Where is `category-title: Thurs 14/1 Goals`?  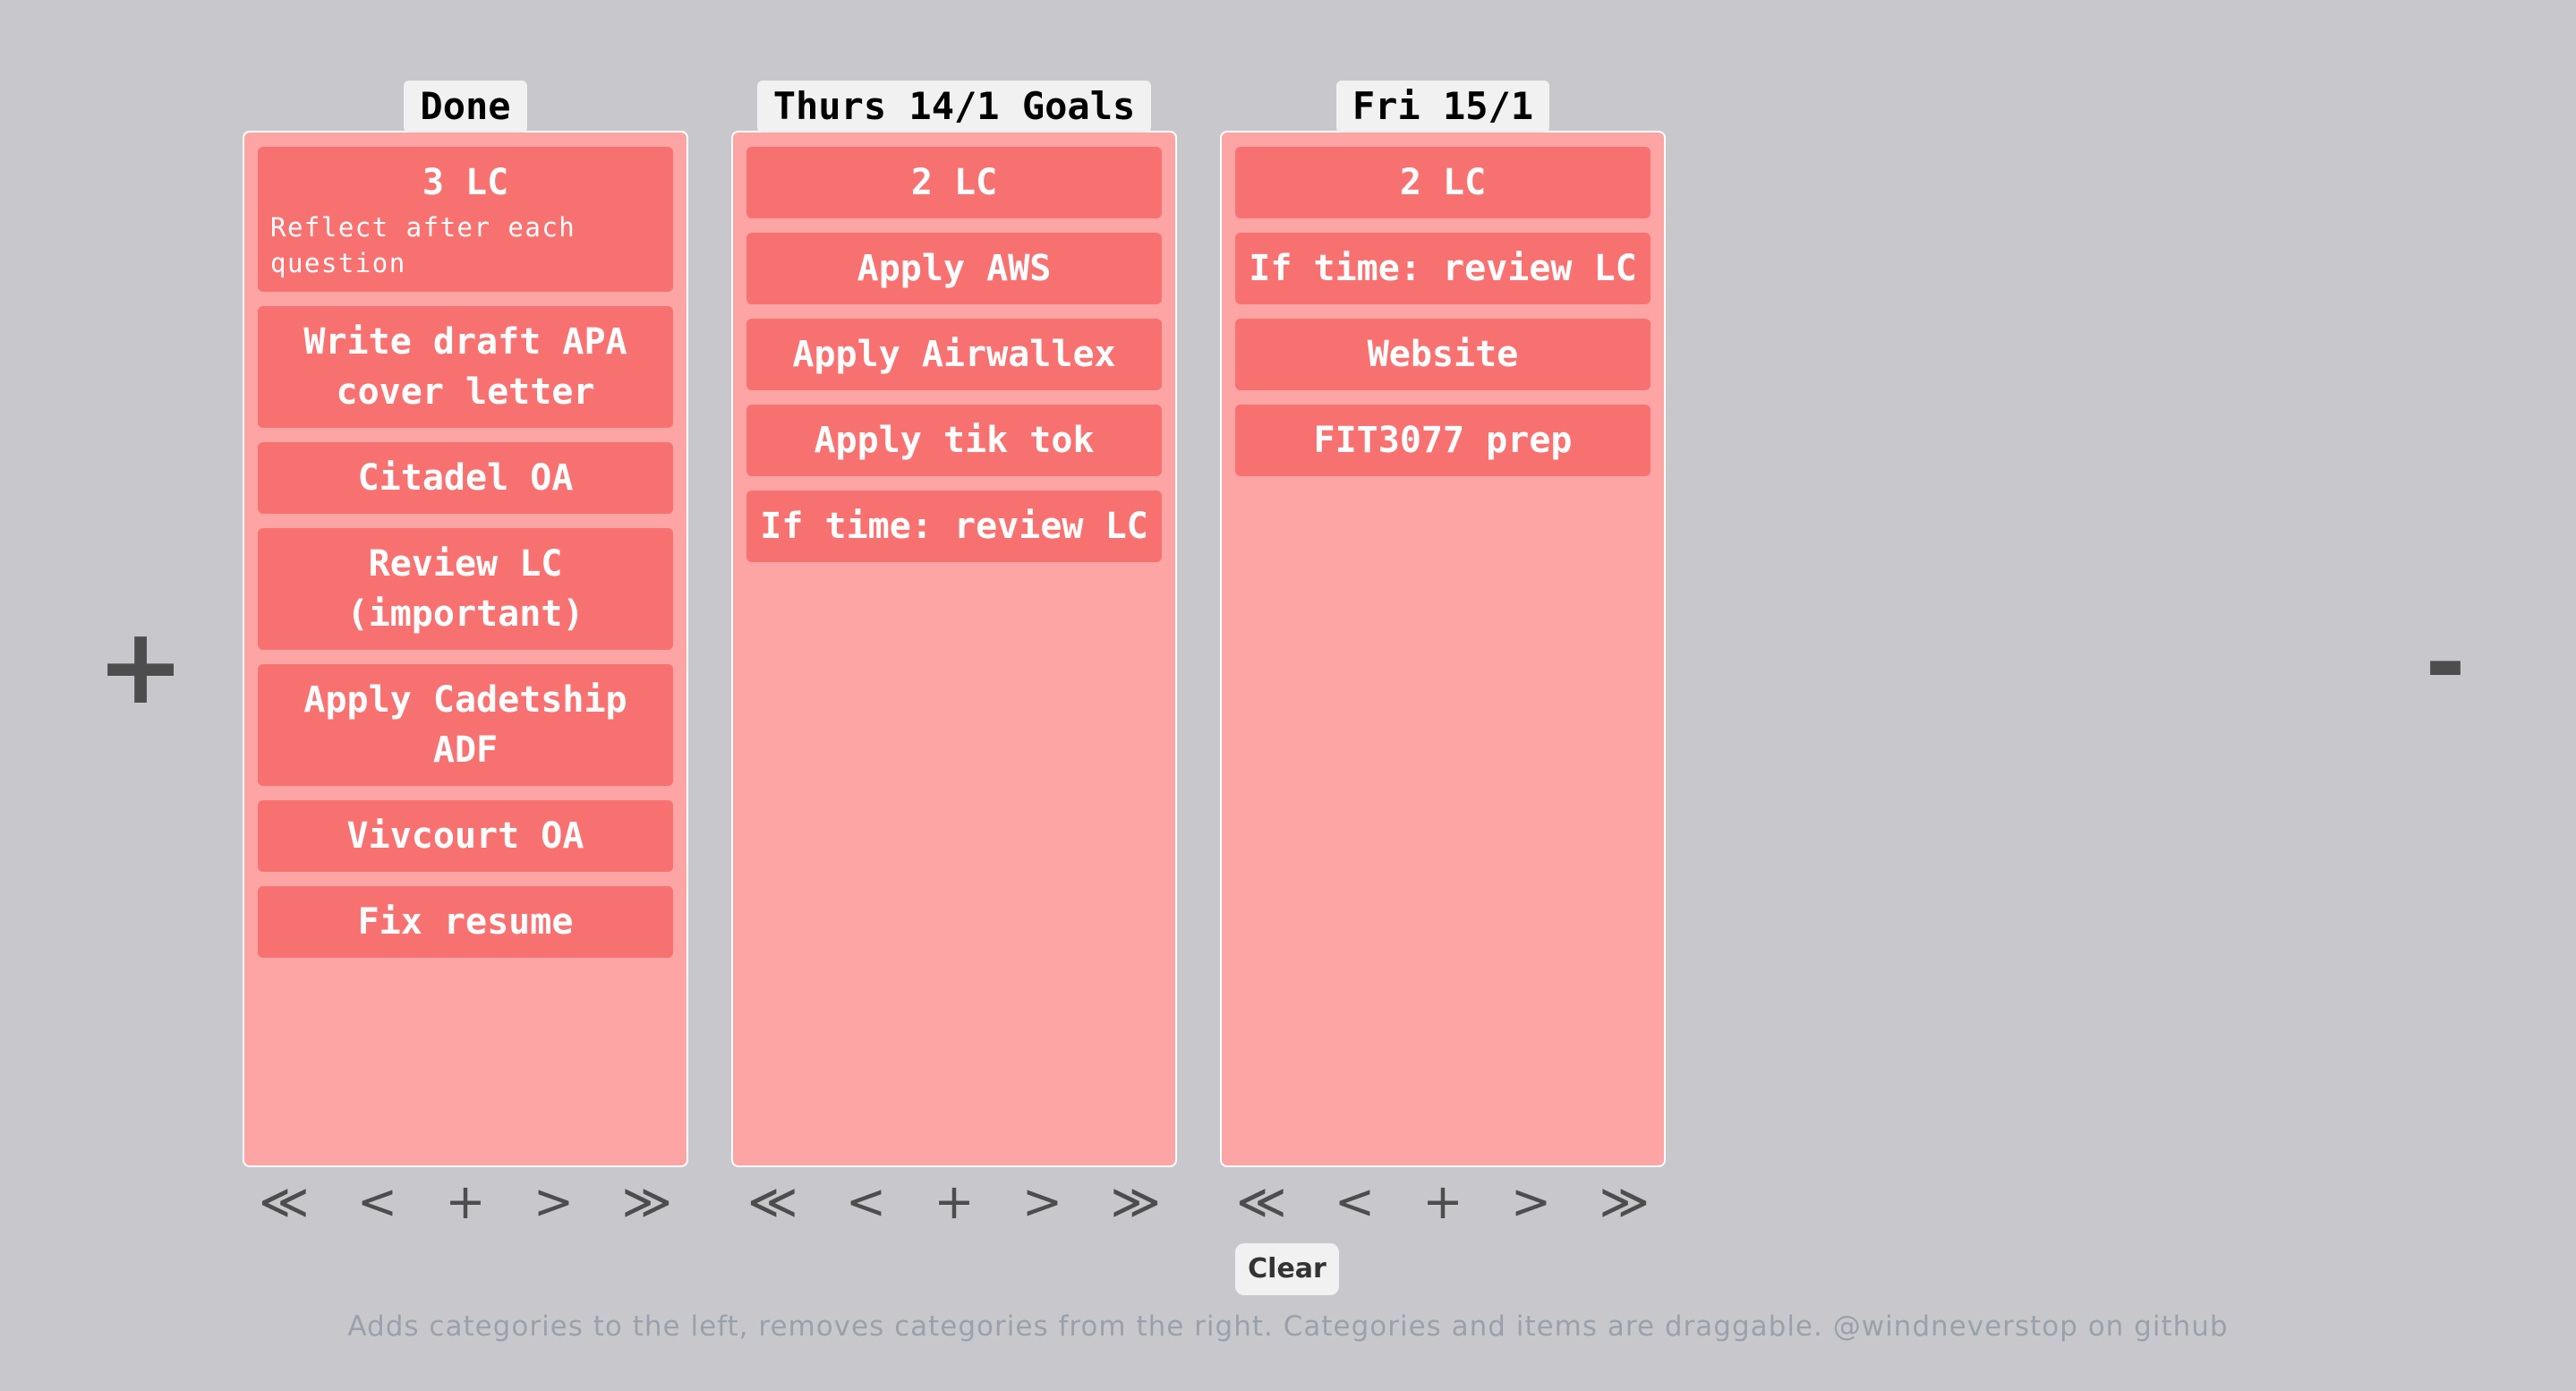 category-title: Thurs 14/1 Goals is located at coordinates (954, 107).